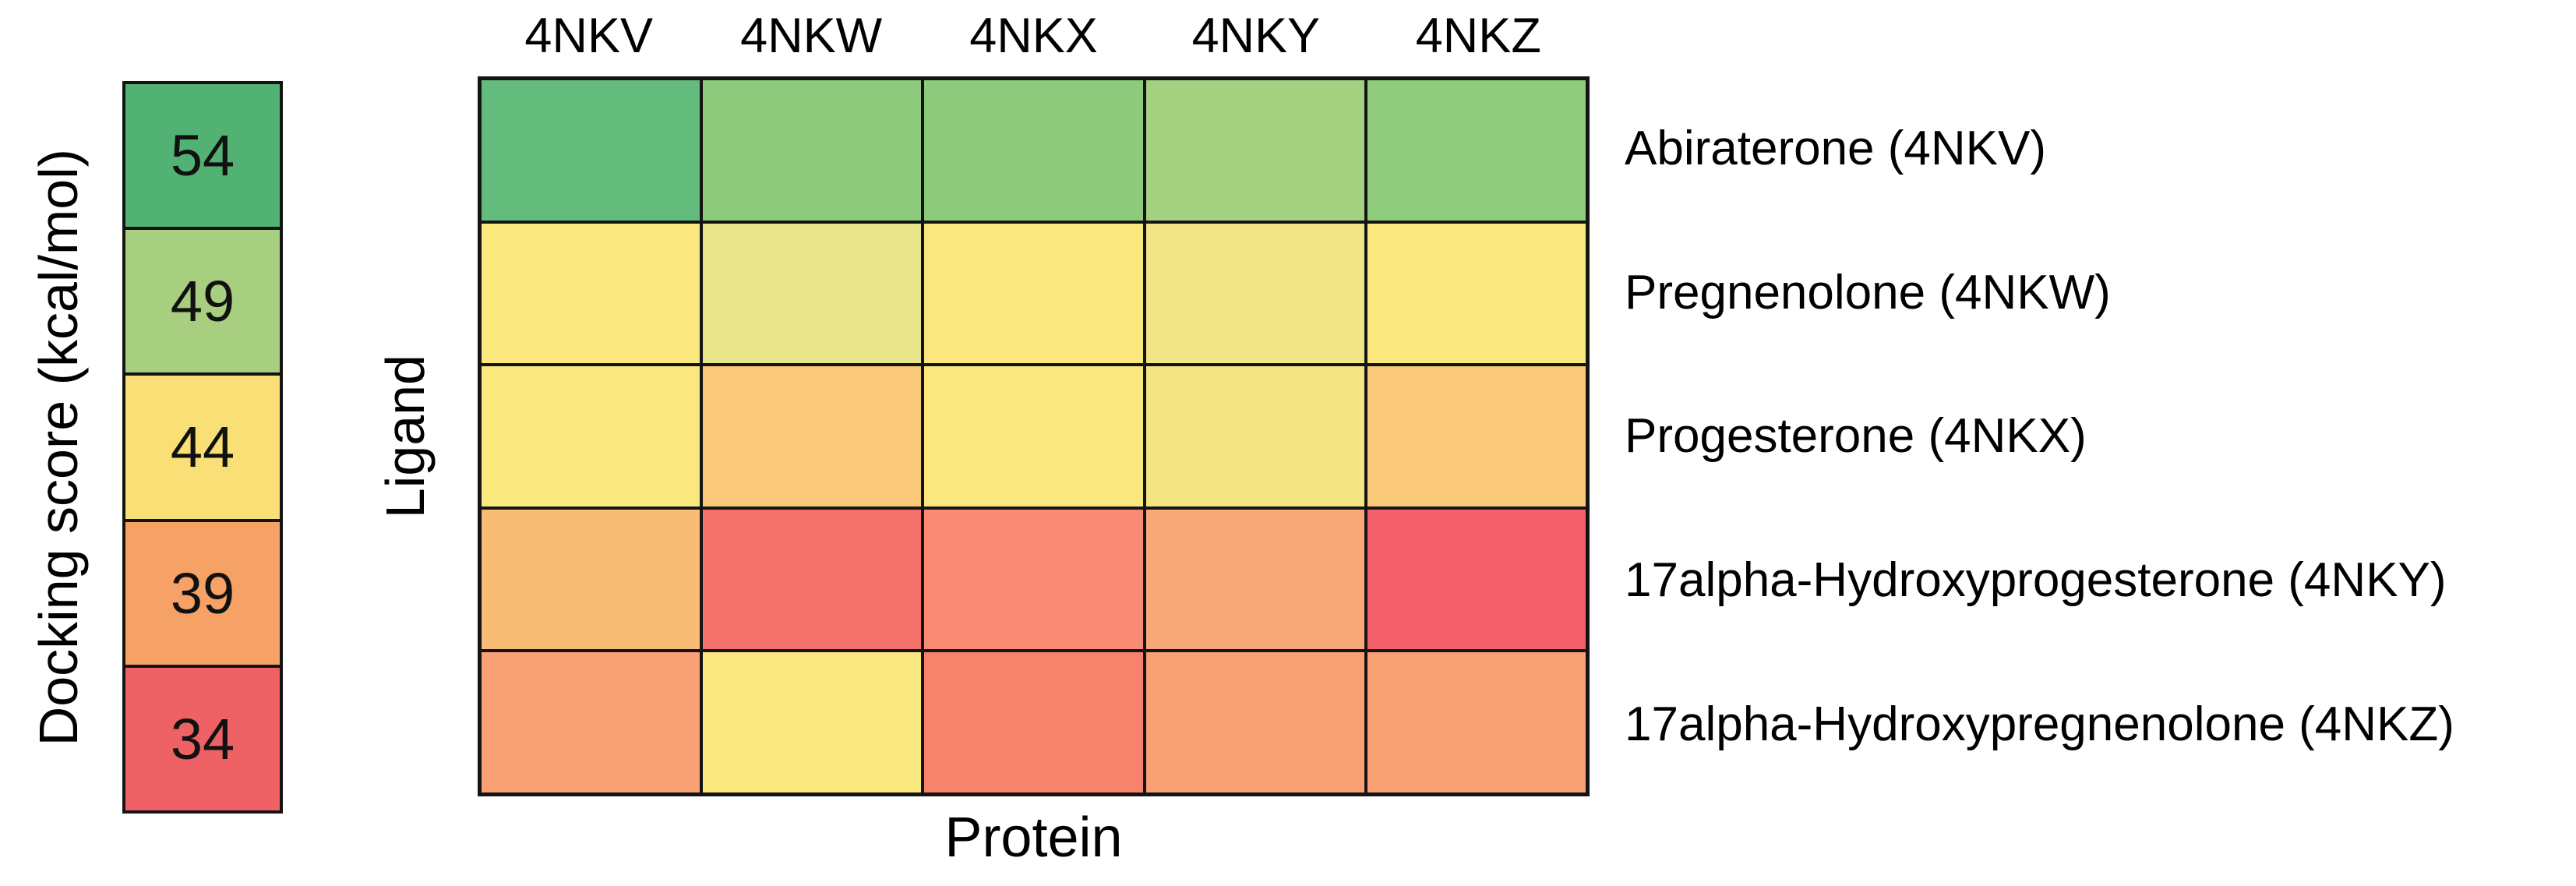 Image resolution: width=2576 pixels, height=886 pixels. Describe the element at coordinates (202, 301) in the screenshot. I see `legend-cell-49: 49` at that location.